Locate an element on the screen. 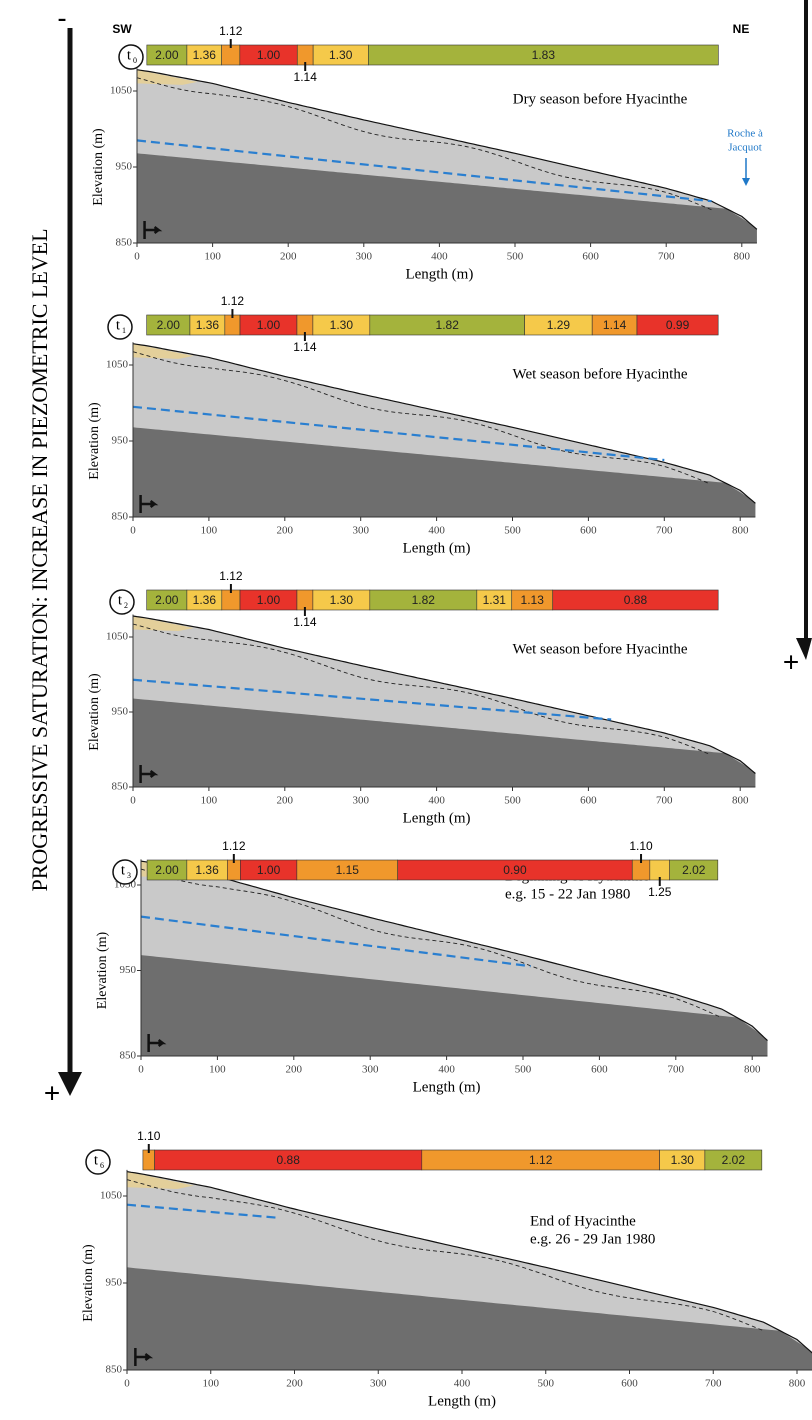  fs-label: 0.88 is located at coordinates (636, 600).